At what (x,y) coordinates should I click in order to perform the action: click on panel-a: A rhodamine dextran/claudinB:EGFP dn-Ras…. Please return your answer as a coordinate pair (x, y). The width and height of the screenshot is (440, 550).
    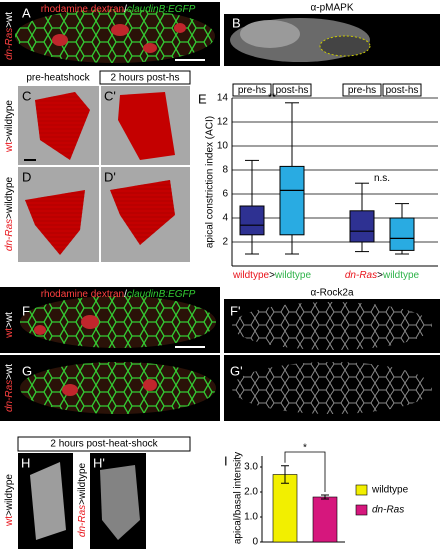
    Looking at the image, I should click on (110, 34).